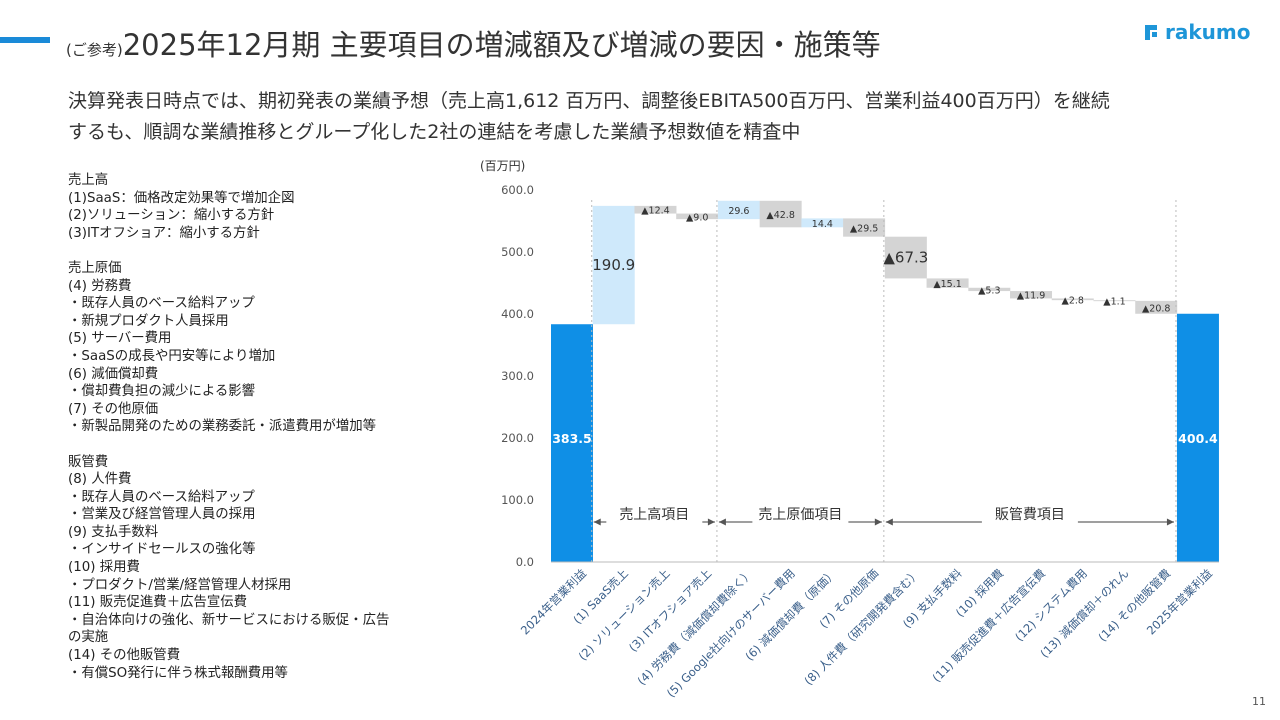  I want to click on note-line: (7) その他原価, so click(113, 409).